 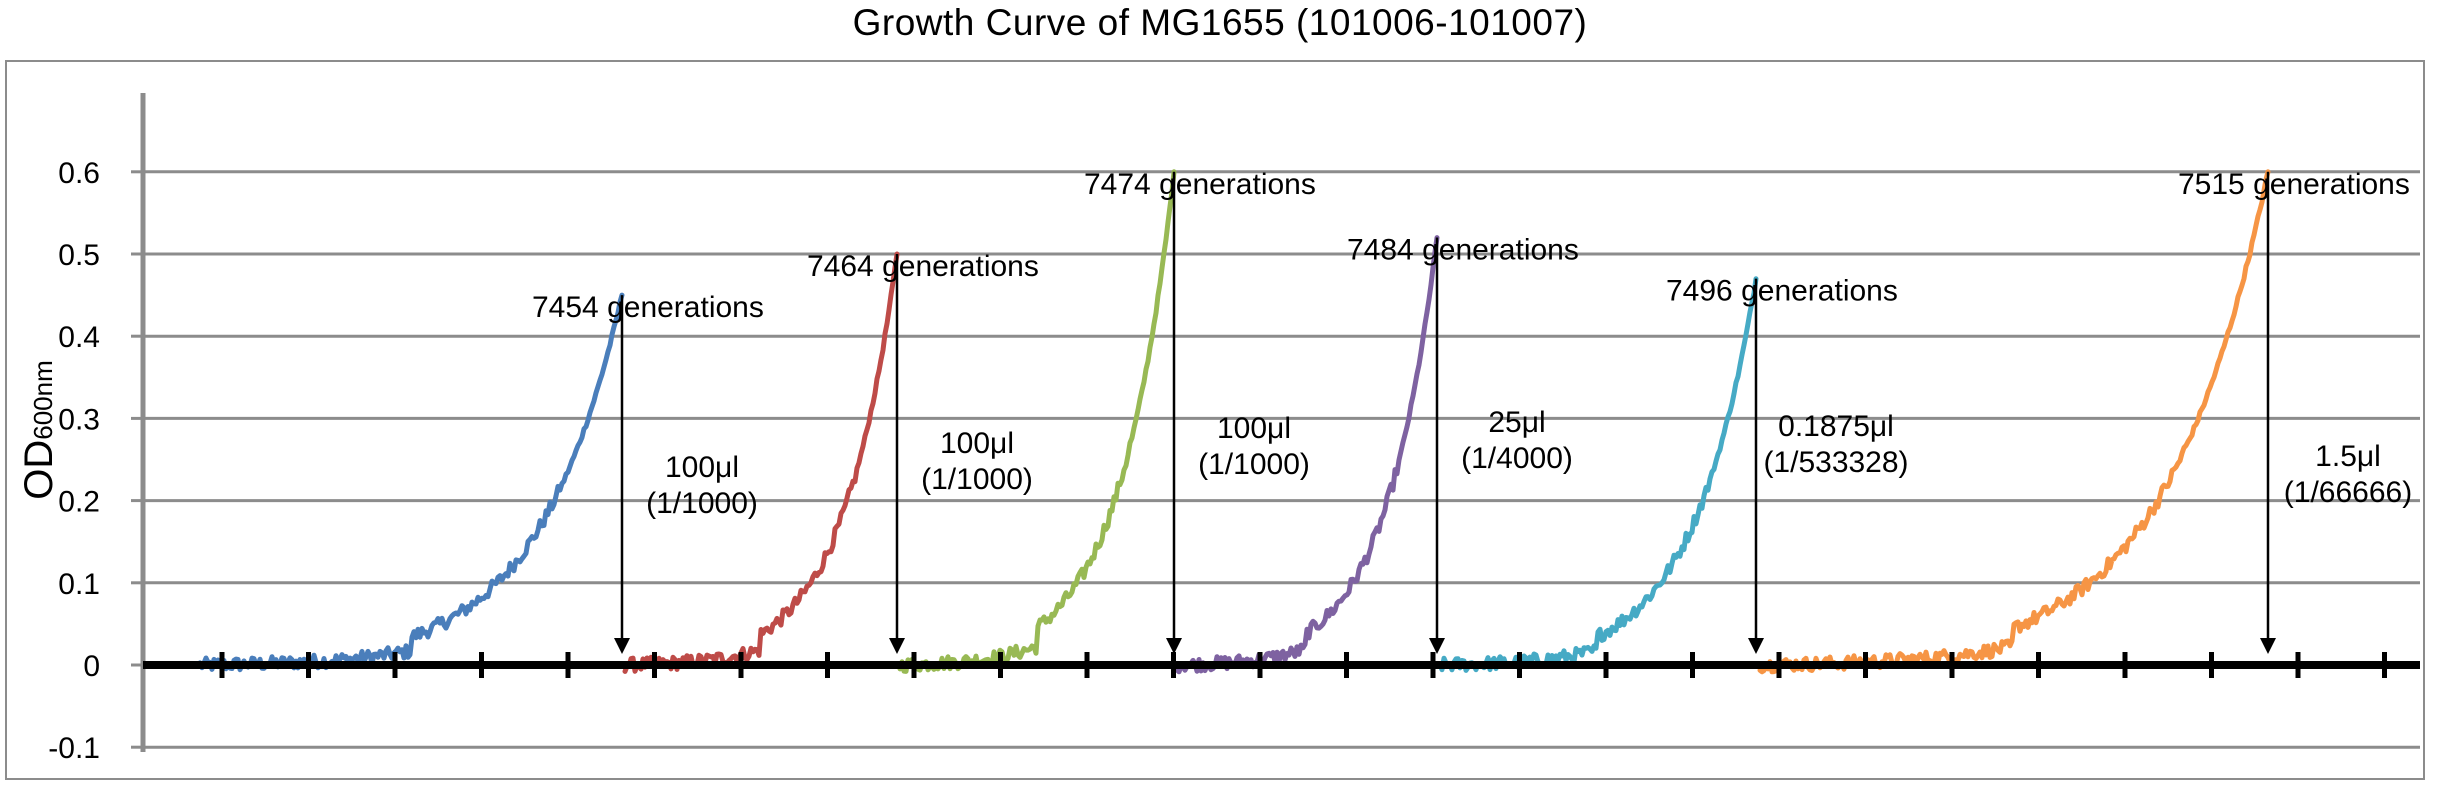 I want to click on generation-label: 7454 generations, so click(x=648, y=307).